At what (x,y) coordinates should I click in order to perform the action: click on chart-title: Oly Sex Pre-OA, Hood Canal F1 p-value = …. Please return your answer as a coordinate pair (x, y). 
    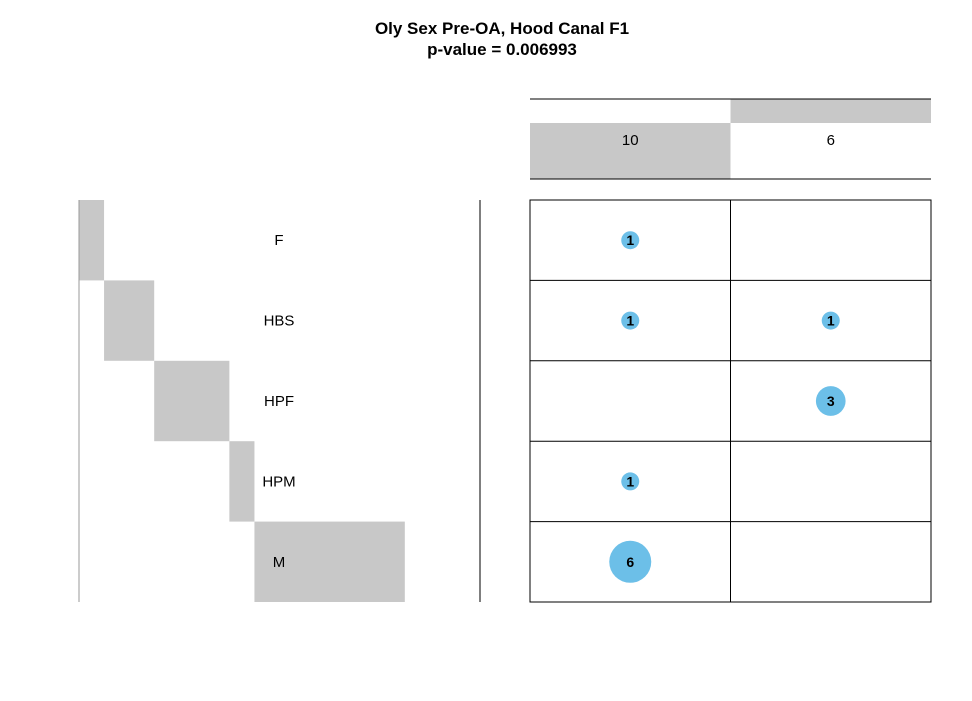
    Looking at the image, I should click on (486, 39).